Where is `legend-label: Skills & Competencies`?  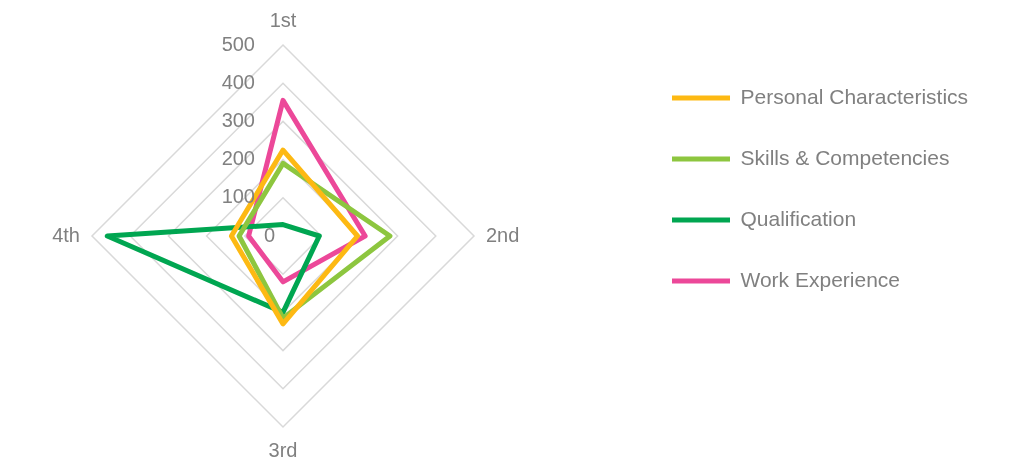
legend-label: Skills & Competencies is located at coordinates (845, 157).